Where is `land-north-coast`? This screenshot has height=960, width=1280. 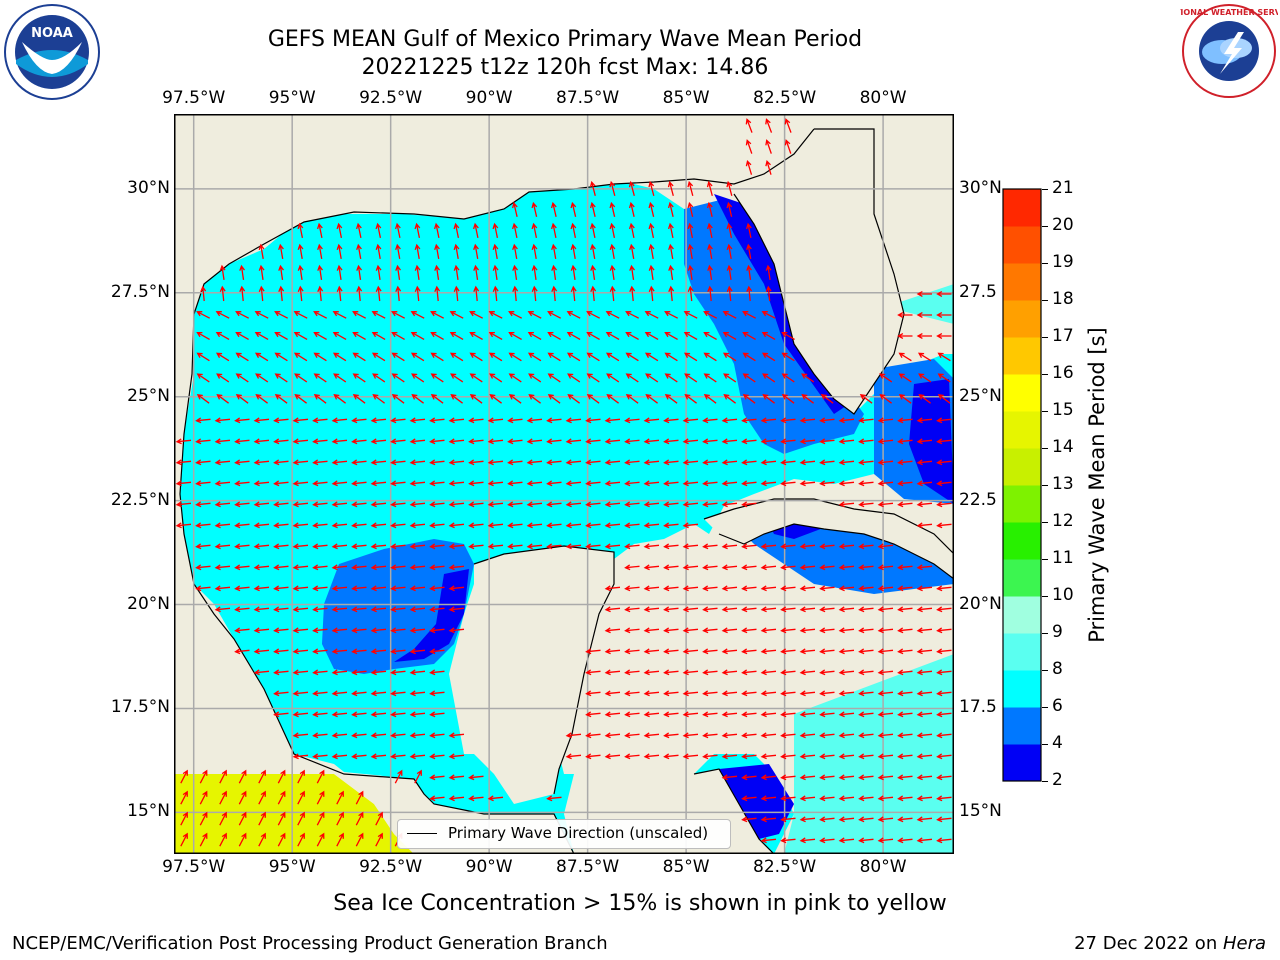 land-north-coast is located at coordinates (454, 214).